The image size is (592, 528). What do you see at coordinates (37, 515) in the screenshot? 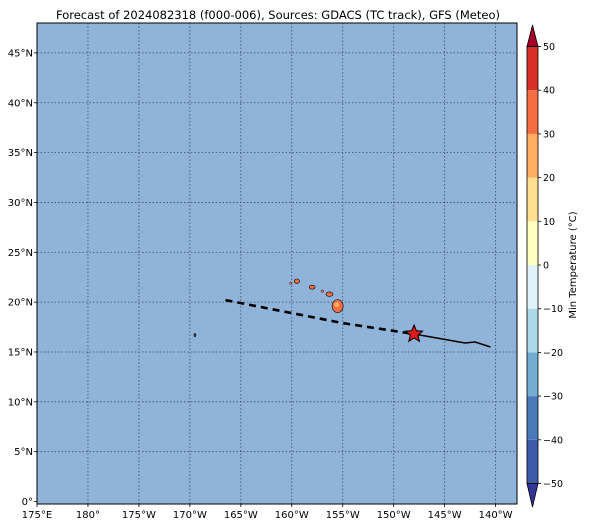
I see `lon-tick-label: 175°E` at bounding box center [37, 515].